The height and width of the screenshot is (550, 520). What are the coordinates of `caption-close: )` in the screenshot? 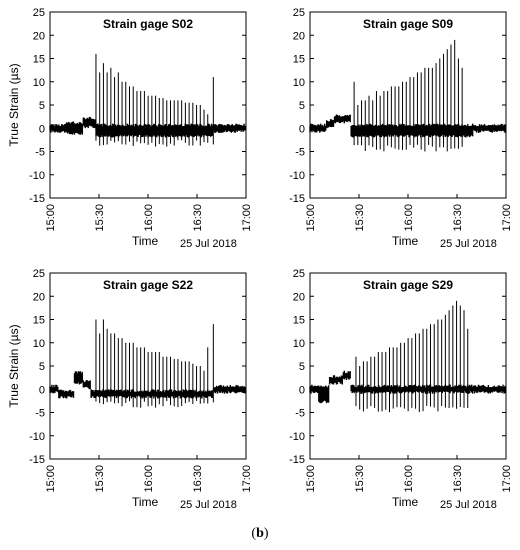 It's located at (266, 533).